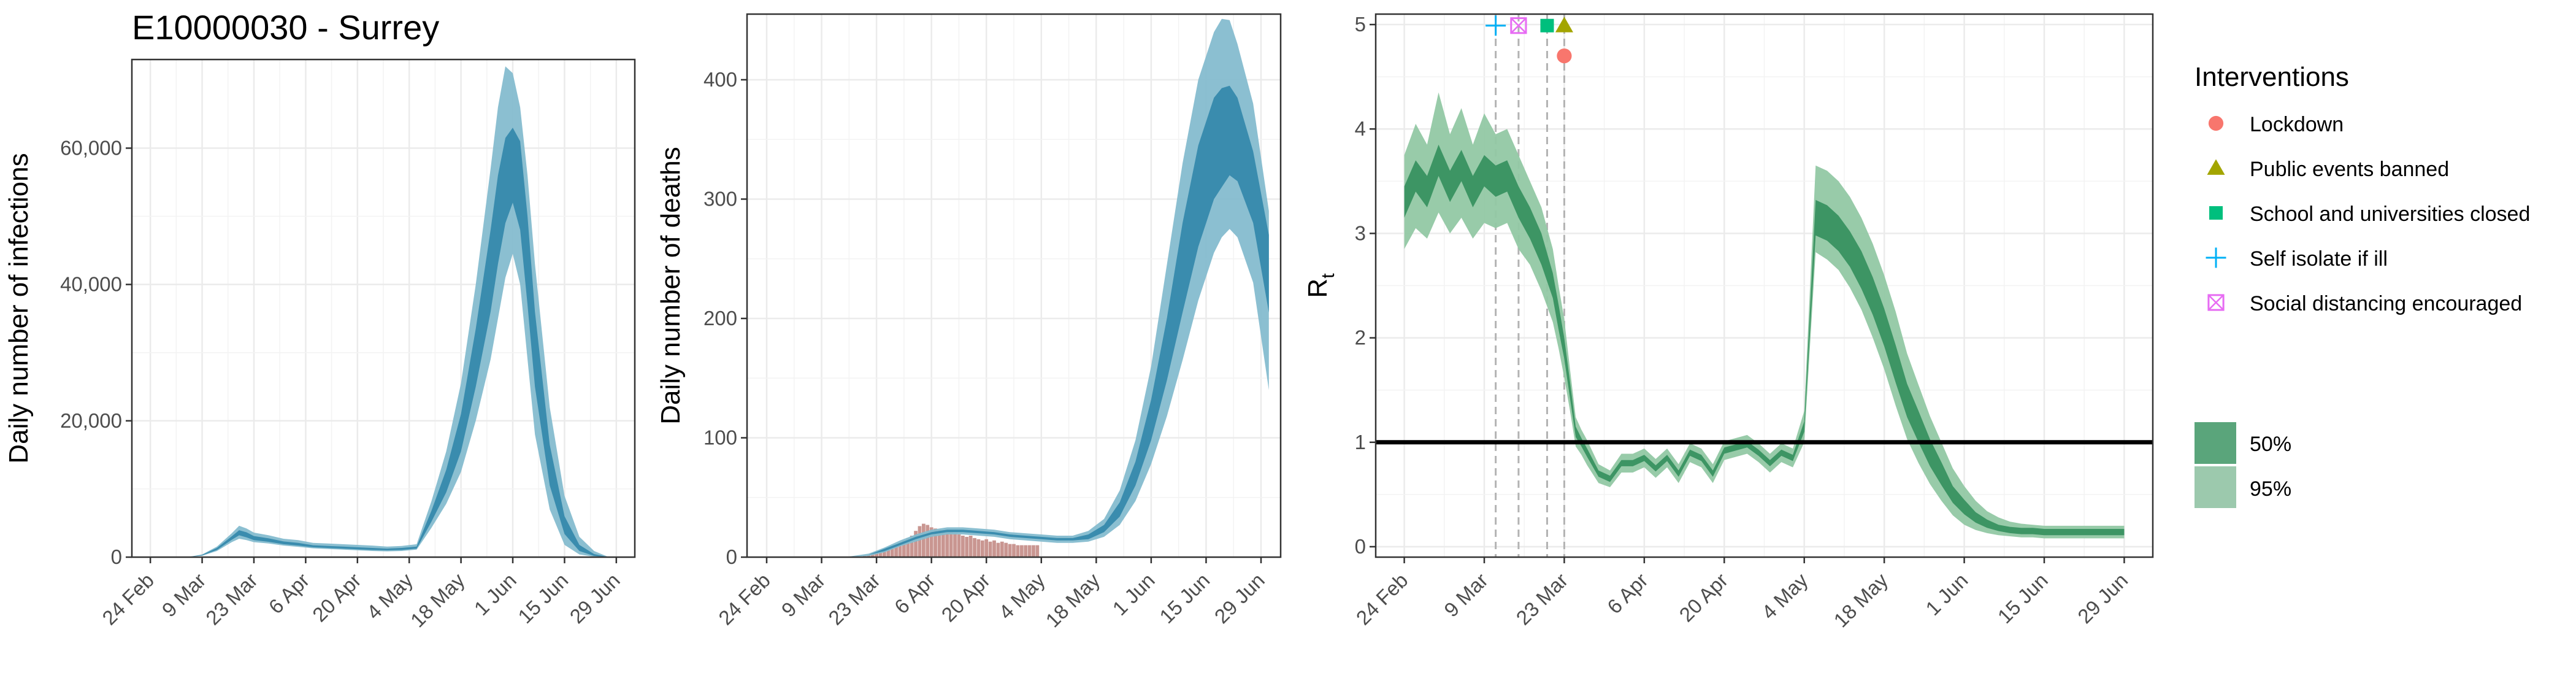 Image resolution: width=2576 pixels, height=686 pixels. Describe the element at coordinates (289, 594) in the screenshot. I see `infections-x-tick-label: 6 Apr` at that location.